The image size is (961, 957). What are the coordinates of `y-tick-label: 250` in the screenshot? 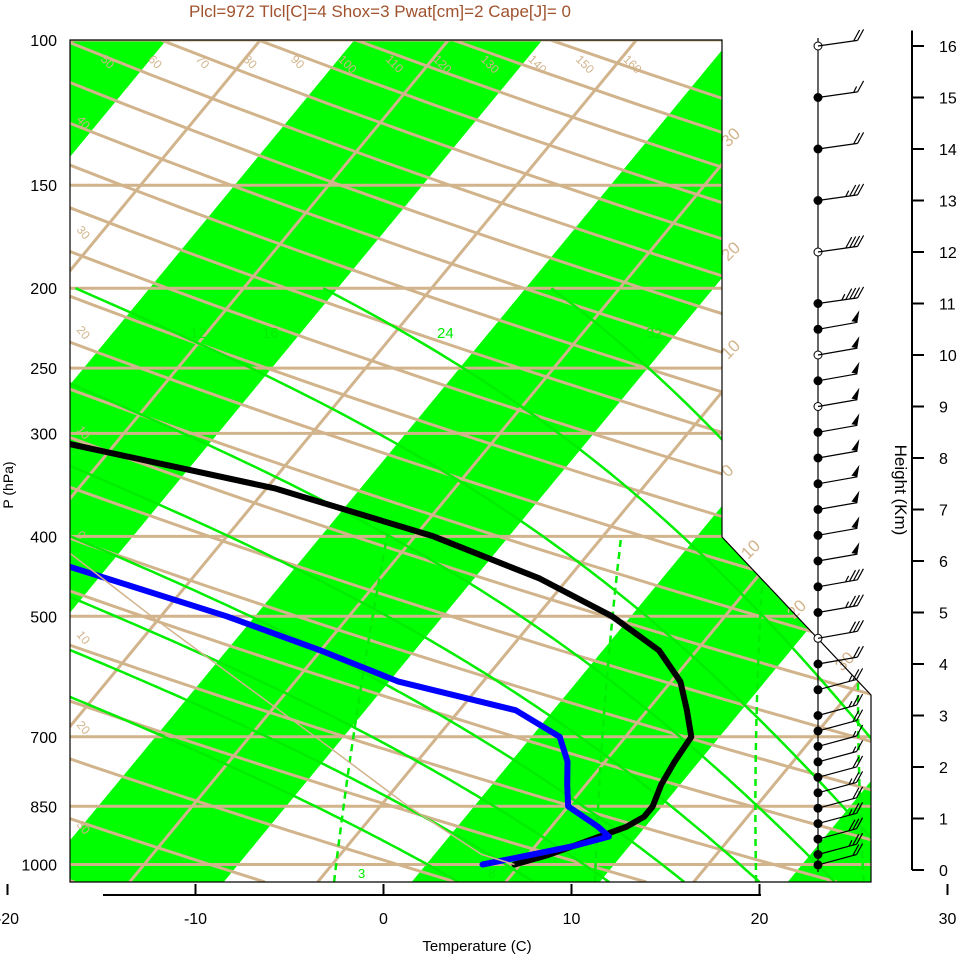 It's located at (43, 369).